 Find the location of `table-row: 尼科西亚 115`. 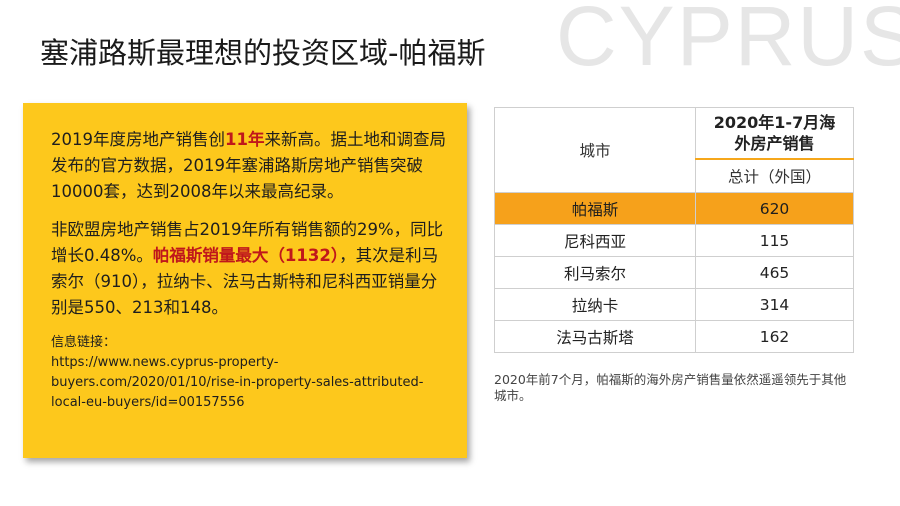

table-row: 尼科西亚 115 is located at coordinates (674, 240).